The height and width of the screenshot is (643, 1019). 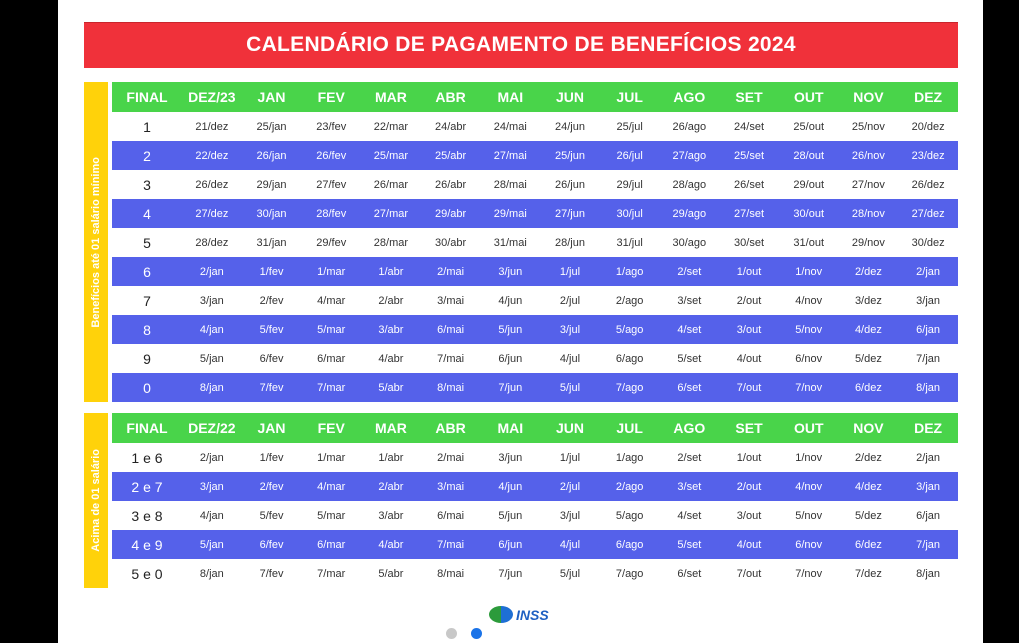 I want to click on payment-date-cell: 22/mar, so click(x=391, y=126).